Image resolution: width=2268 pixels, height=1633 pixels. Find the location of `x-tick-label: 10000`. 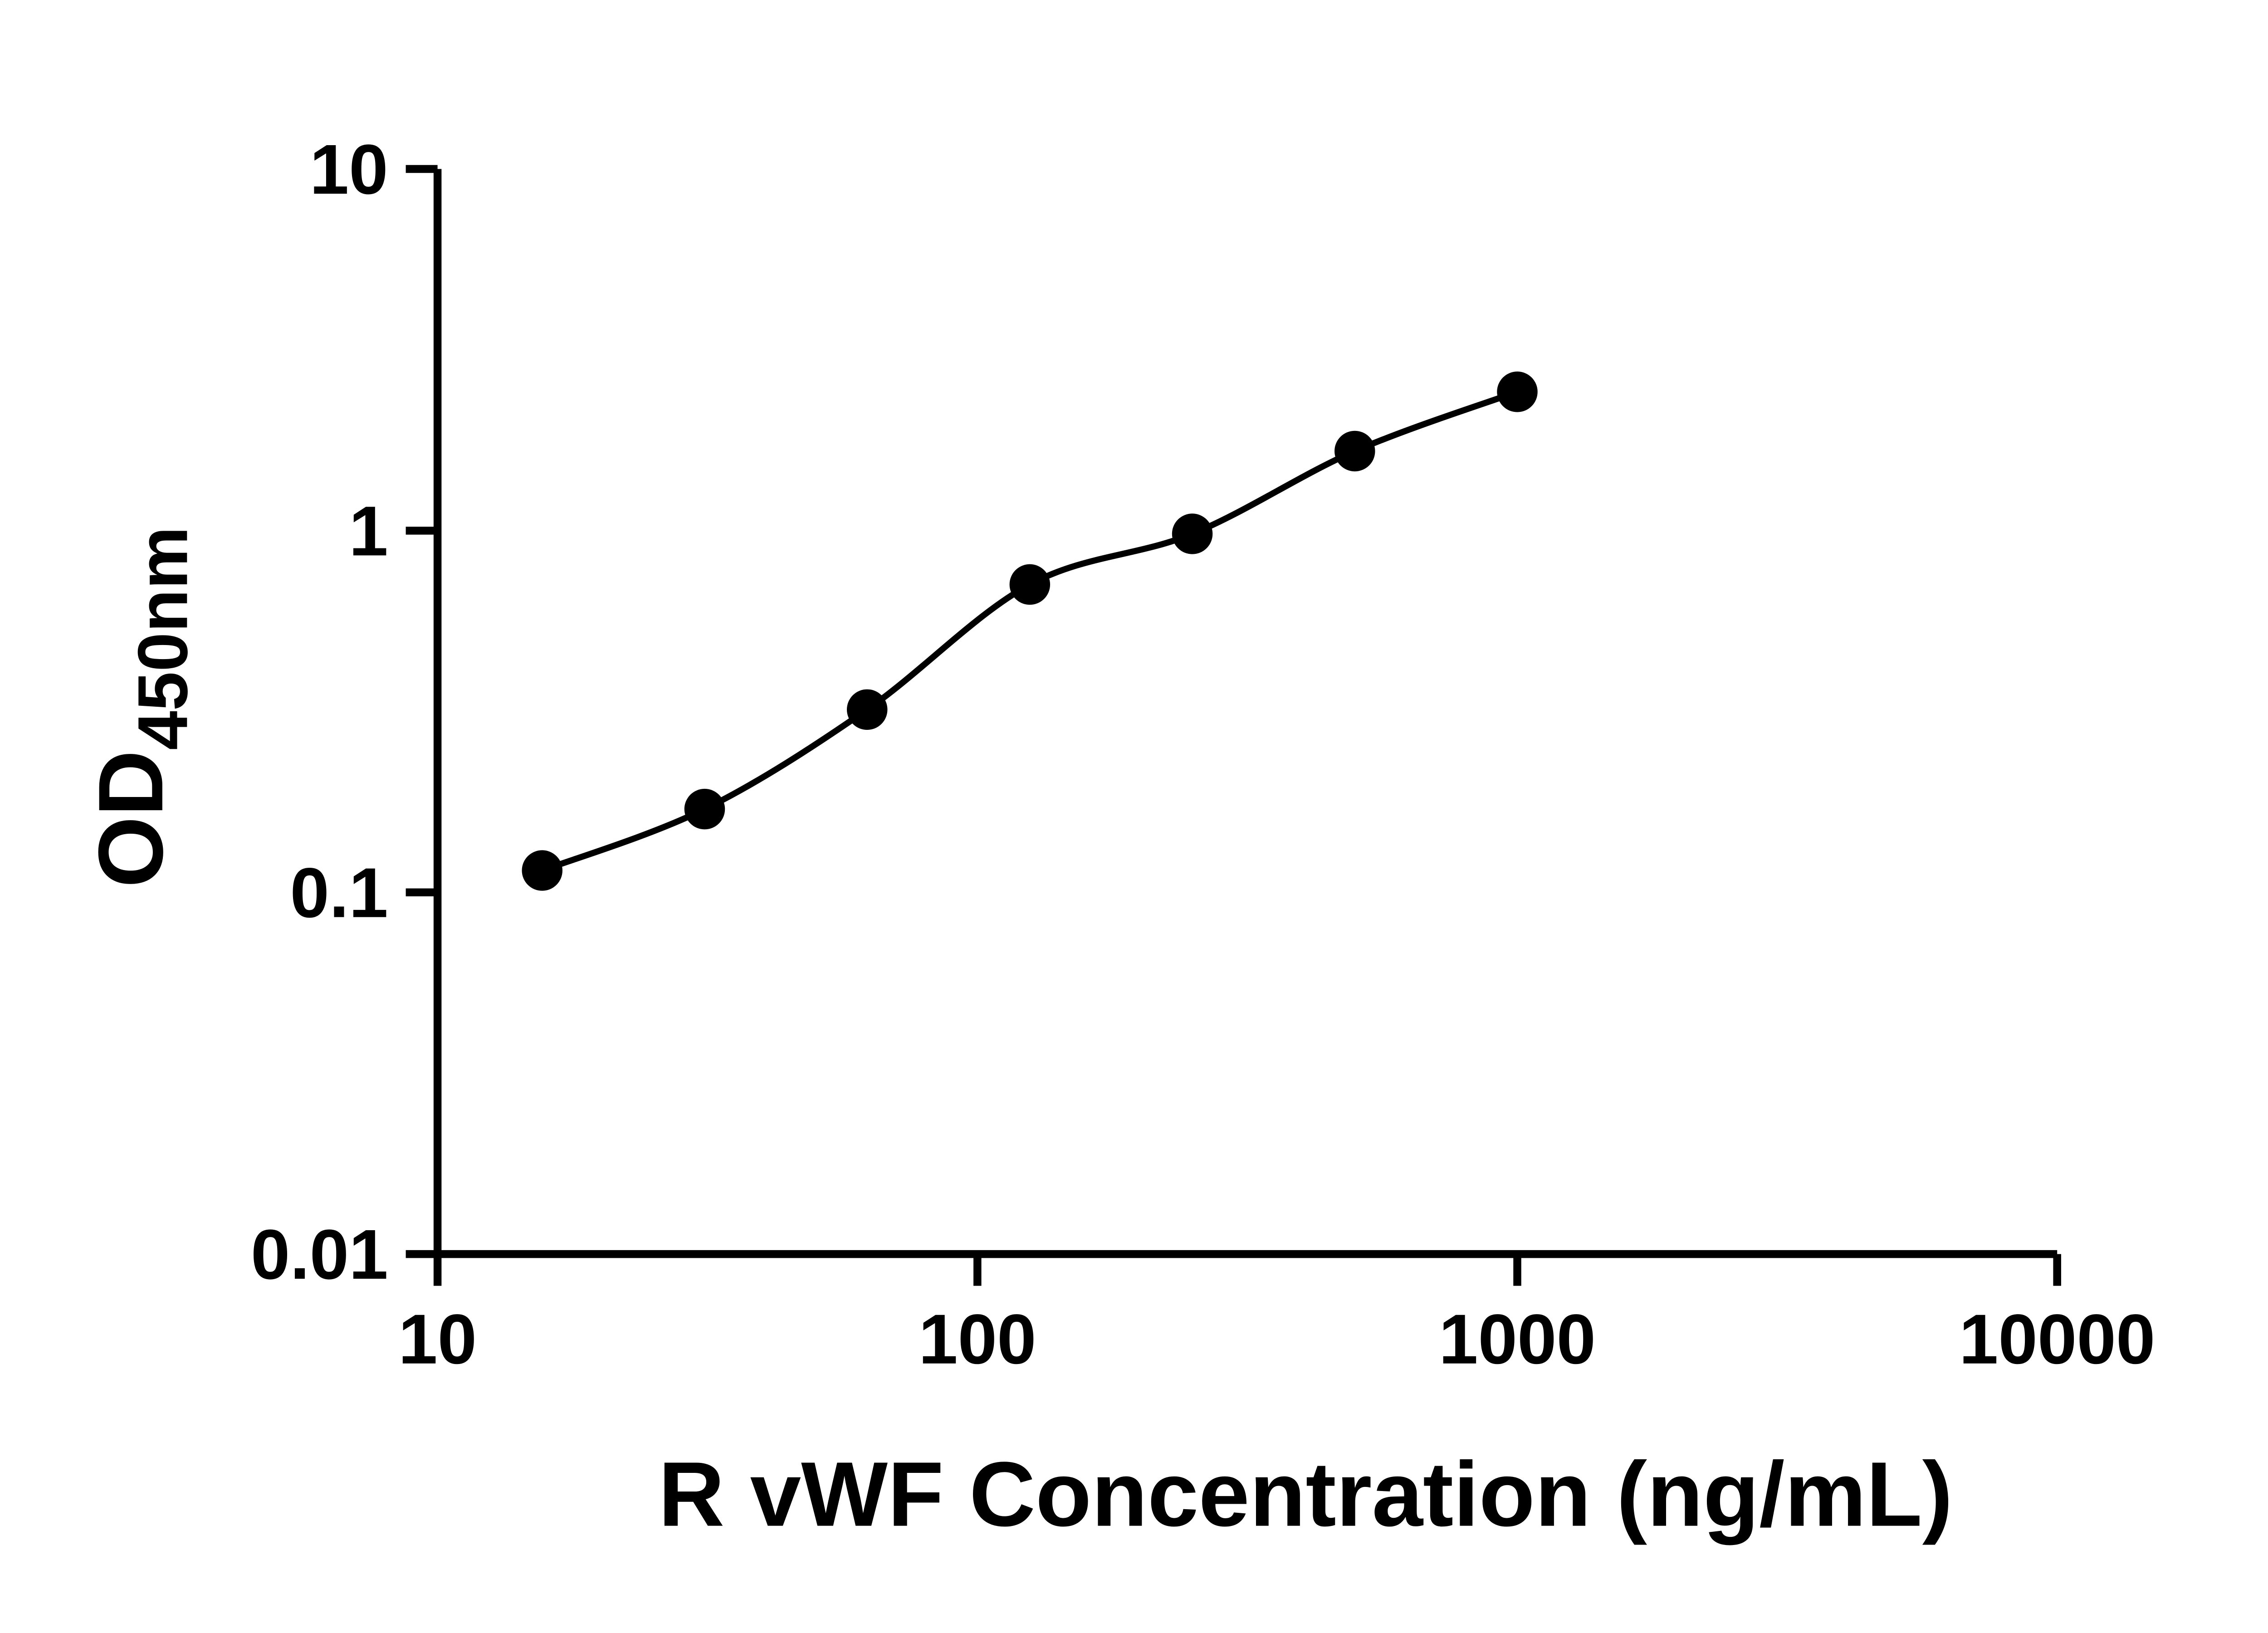

x-tick-label: 10000 is located at coordinates (2058, 1339).